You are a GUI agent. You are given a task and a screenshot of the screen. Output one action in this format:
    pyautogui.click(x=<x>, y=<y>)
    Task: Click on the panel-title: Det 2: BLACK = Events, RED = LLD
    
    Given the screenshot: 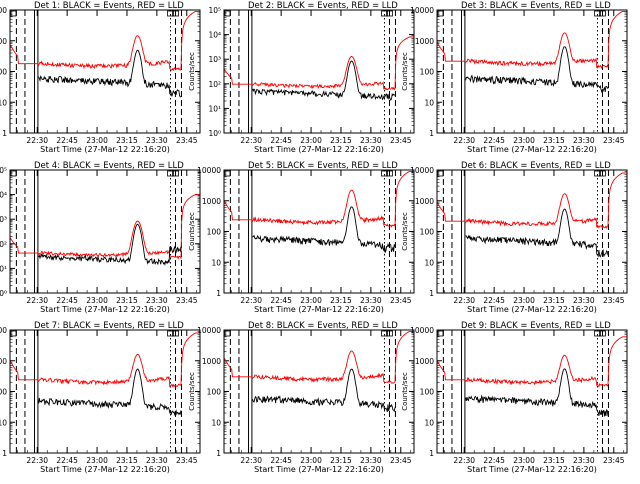 What is the action you would take?
    pyautogui.click(x=323, y=6)
    